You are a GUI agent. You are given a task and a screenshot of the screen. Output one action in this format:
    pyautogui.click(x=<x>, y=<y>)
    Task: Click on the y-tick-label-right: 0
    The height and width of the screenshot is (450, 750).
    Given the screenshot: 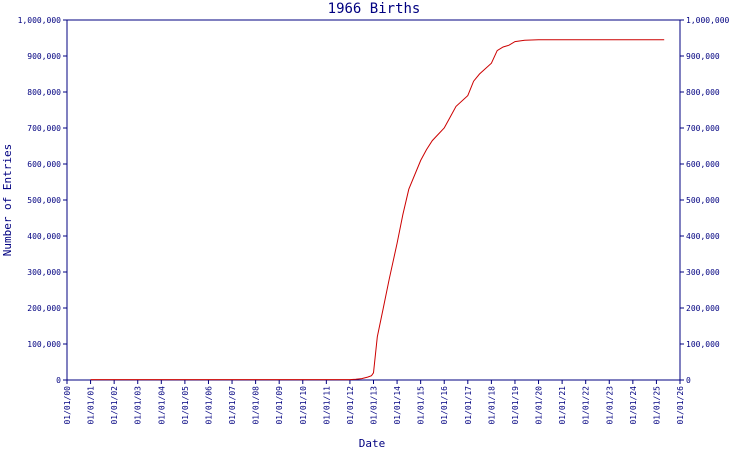 What is the action you would take?
    pyautogui.click(x=688, y=380)
    